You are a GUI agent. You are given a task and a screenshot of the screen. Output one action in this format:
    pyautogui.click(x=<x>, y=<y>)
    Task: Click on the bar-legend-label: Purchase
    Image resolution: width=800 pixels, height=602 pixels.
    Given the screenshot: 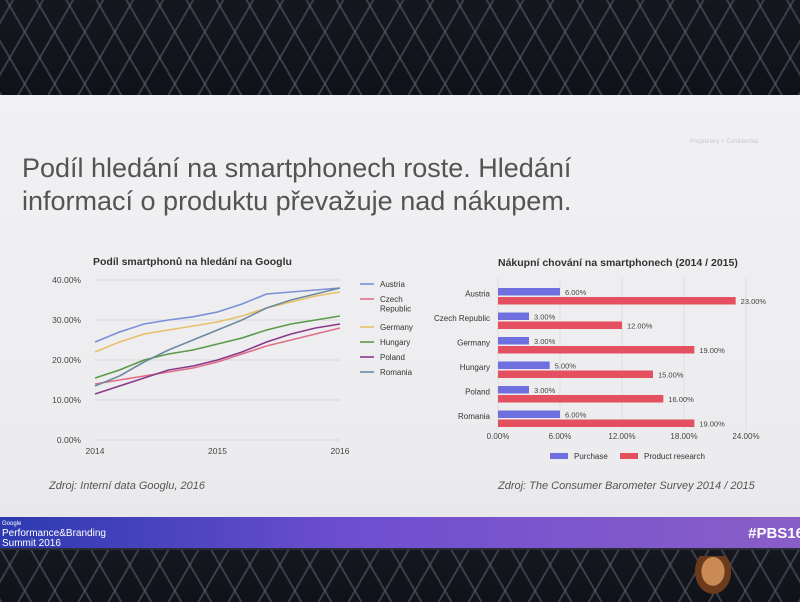 What is the action you would take?
    pyautogui.click(x=591, y=456)
    